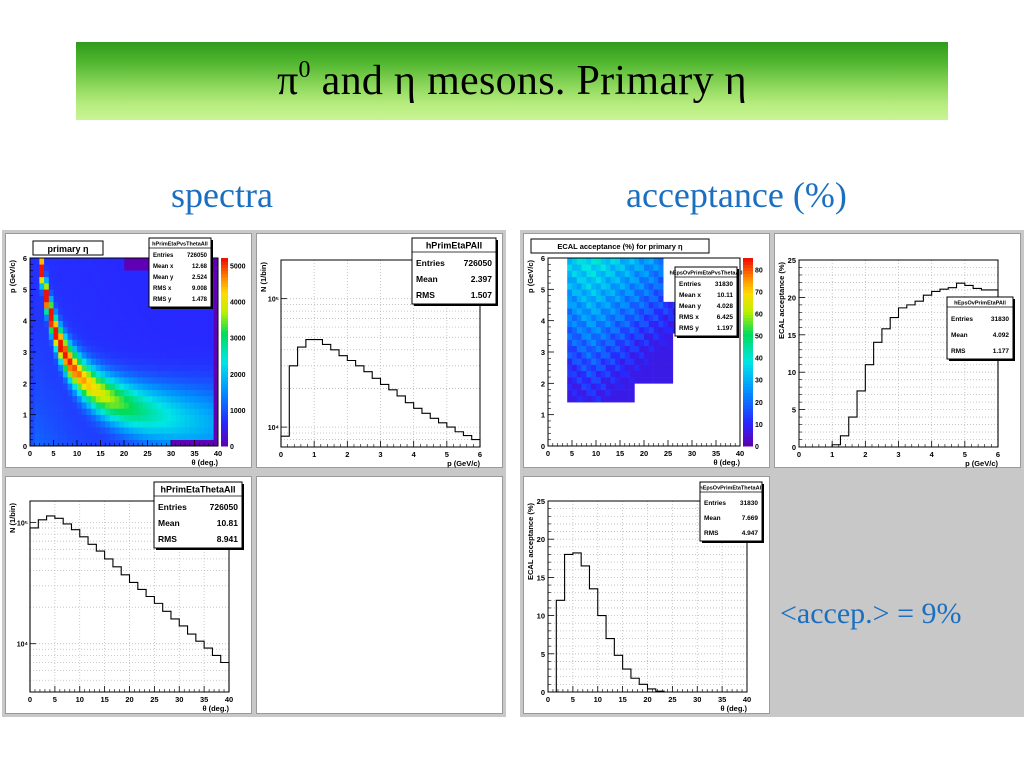  What do you see at coordinates (163, 267) in the screenshot?
I see `stats-key: Mean x` at bounding box center [163, 267].